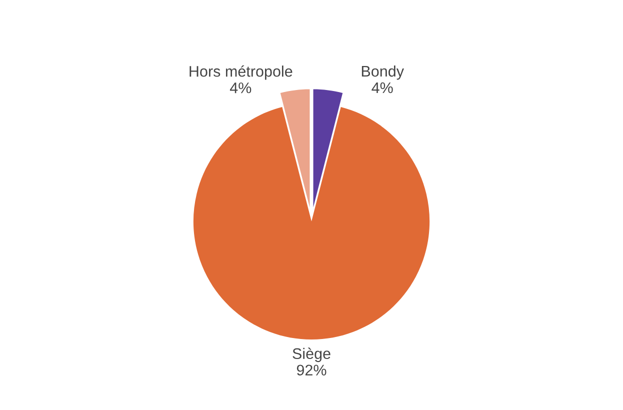 The image size is (623, 410). Describe the element at coordinates (311, 370) in the screenshot. I see `data-label: 92%` at that location.